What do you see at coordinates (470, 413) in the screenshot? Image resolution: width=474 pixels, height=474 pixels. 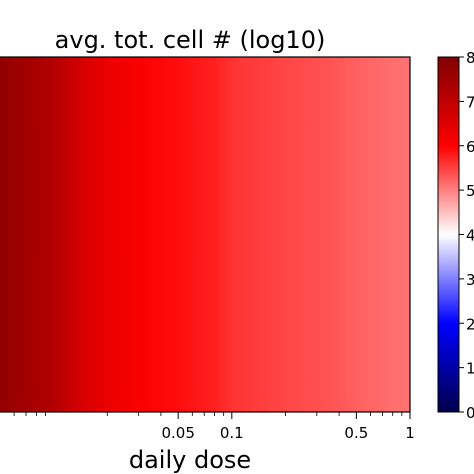 I see `colorbar-tick-label: 0` at bounding box center [470, 413].